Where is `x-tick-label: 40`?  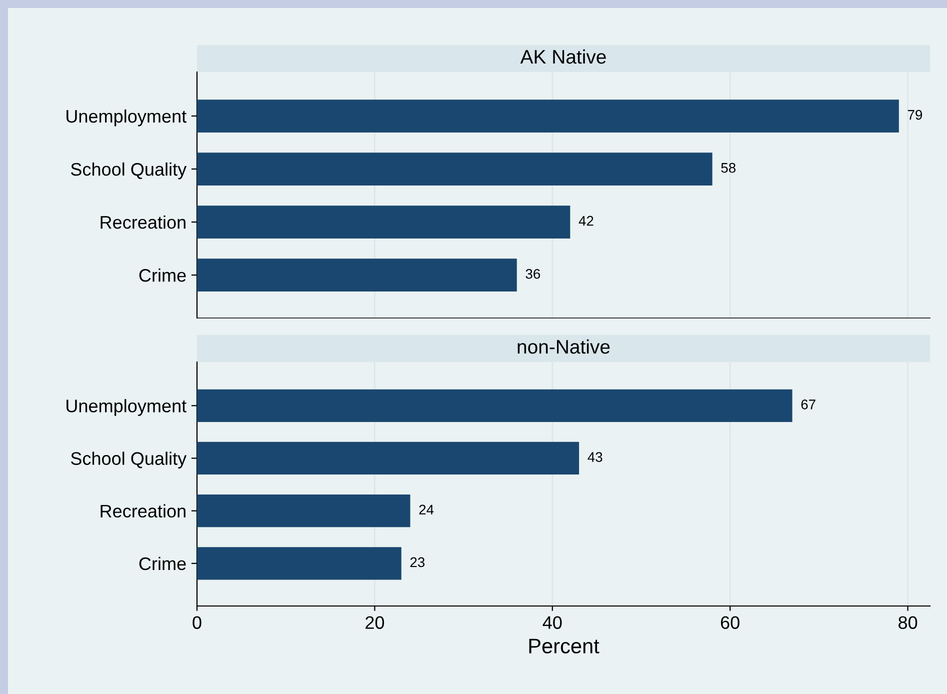 x-tick-label: 40 is located at coordinates (552, 622).